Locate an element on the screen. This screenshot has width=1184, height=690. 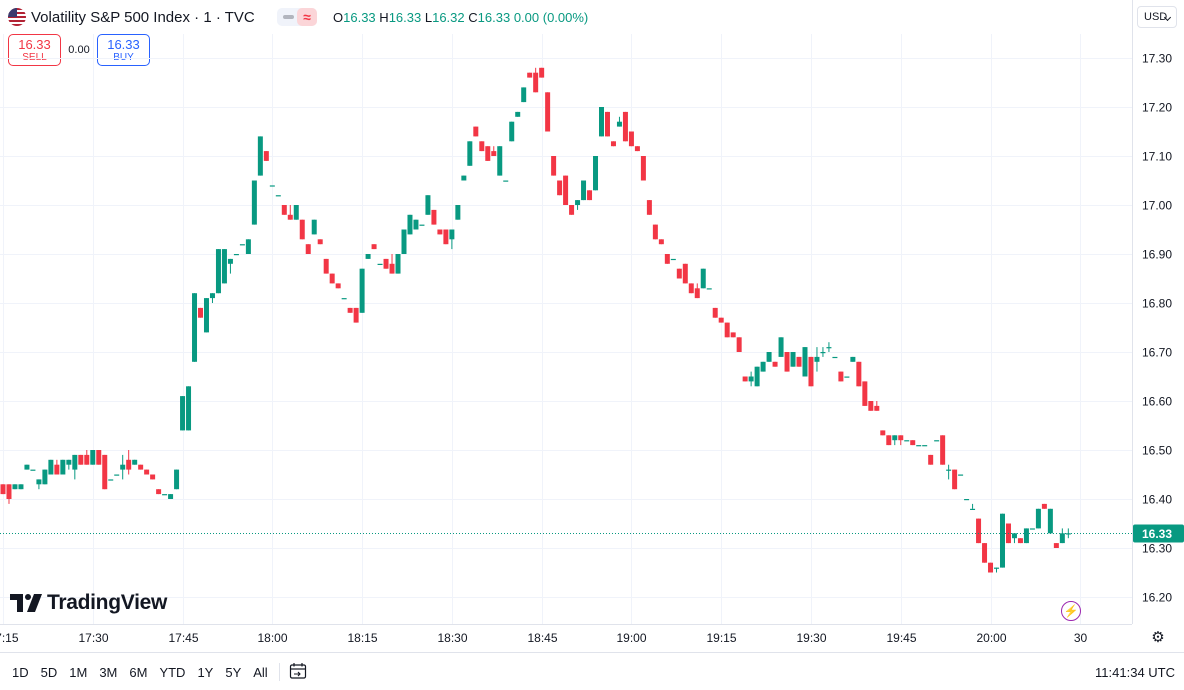
x-tick-label: 30 is located at coordinates (1081, 638).